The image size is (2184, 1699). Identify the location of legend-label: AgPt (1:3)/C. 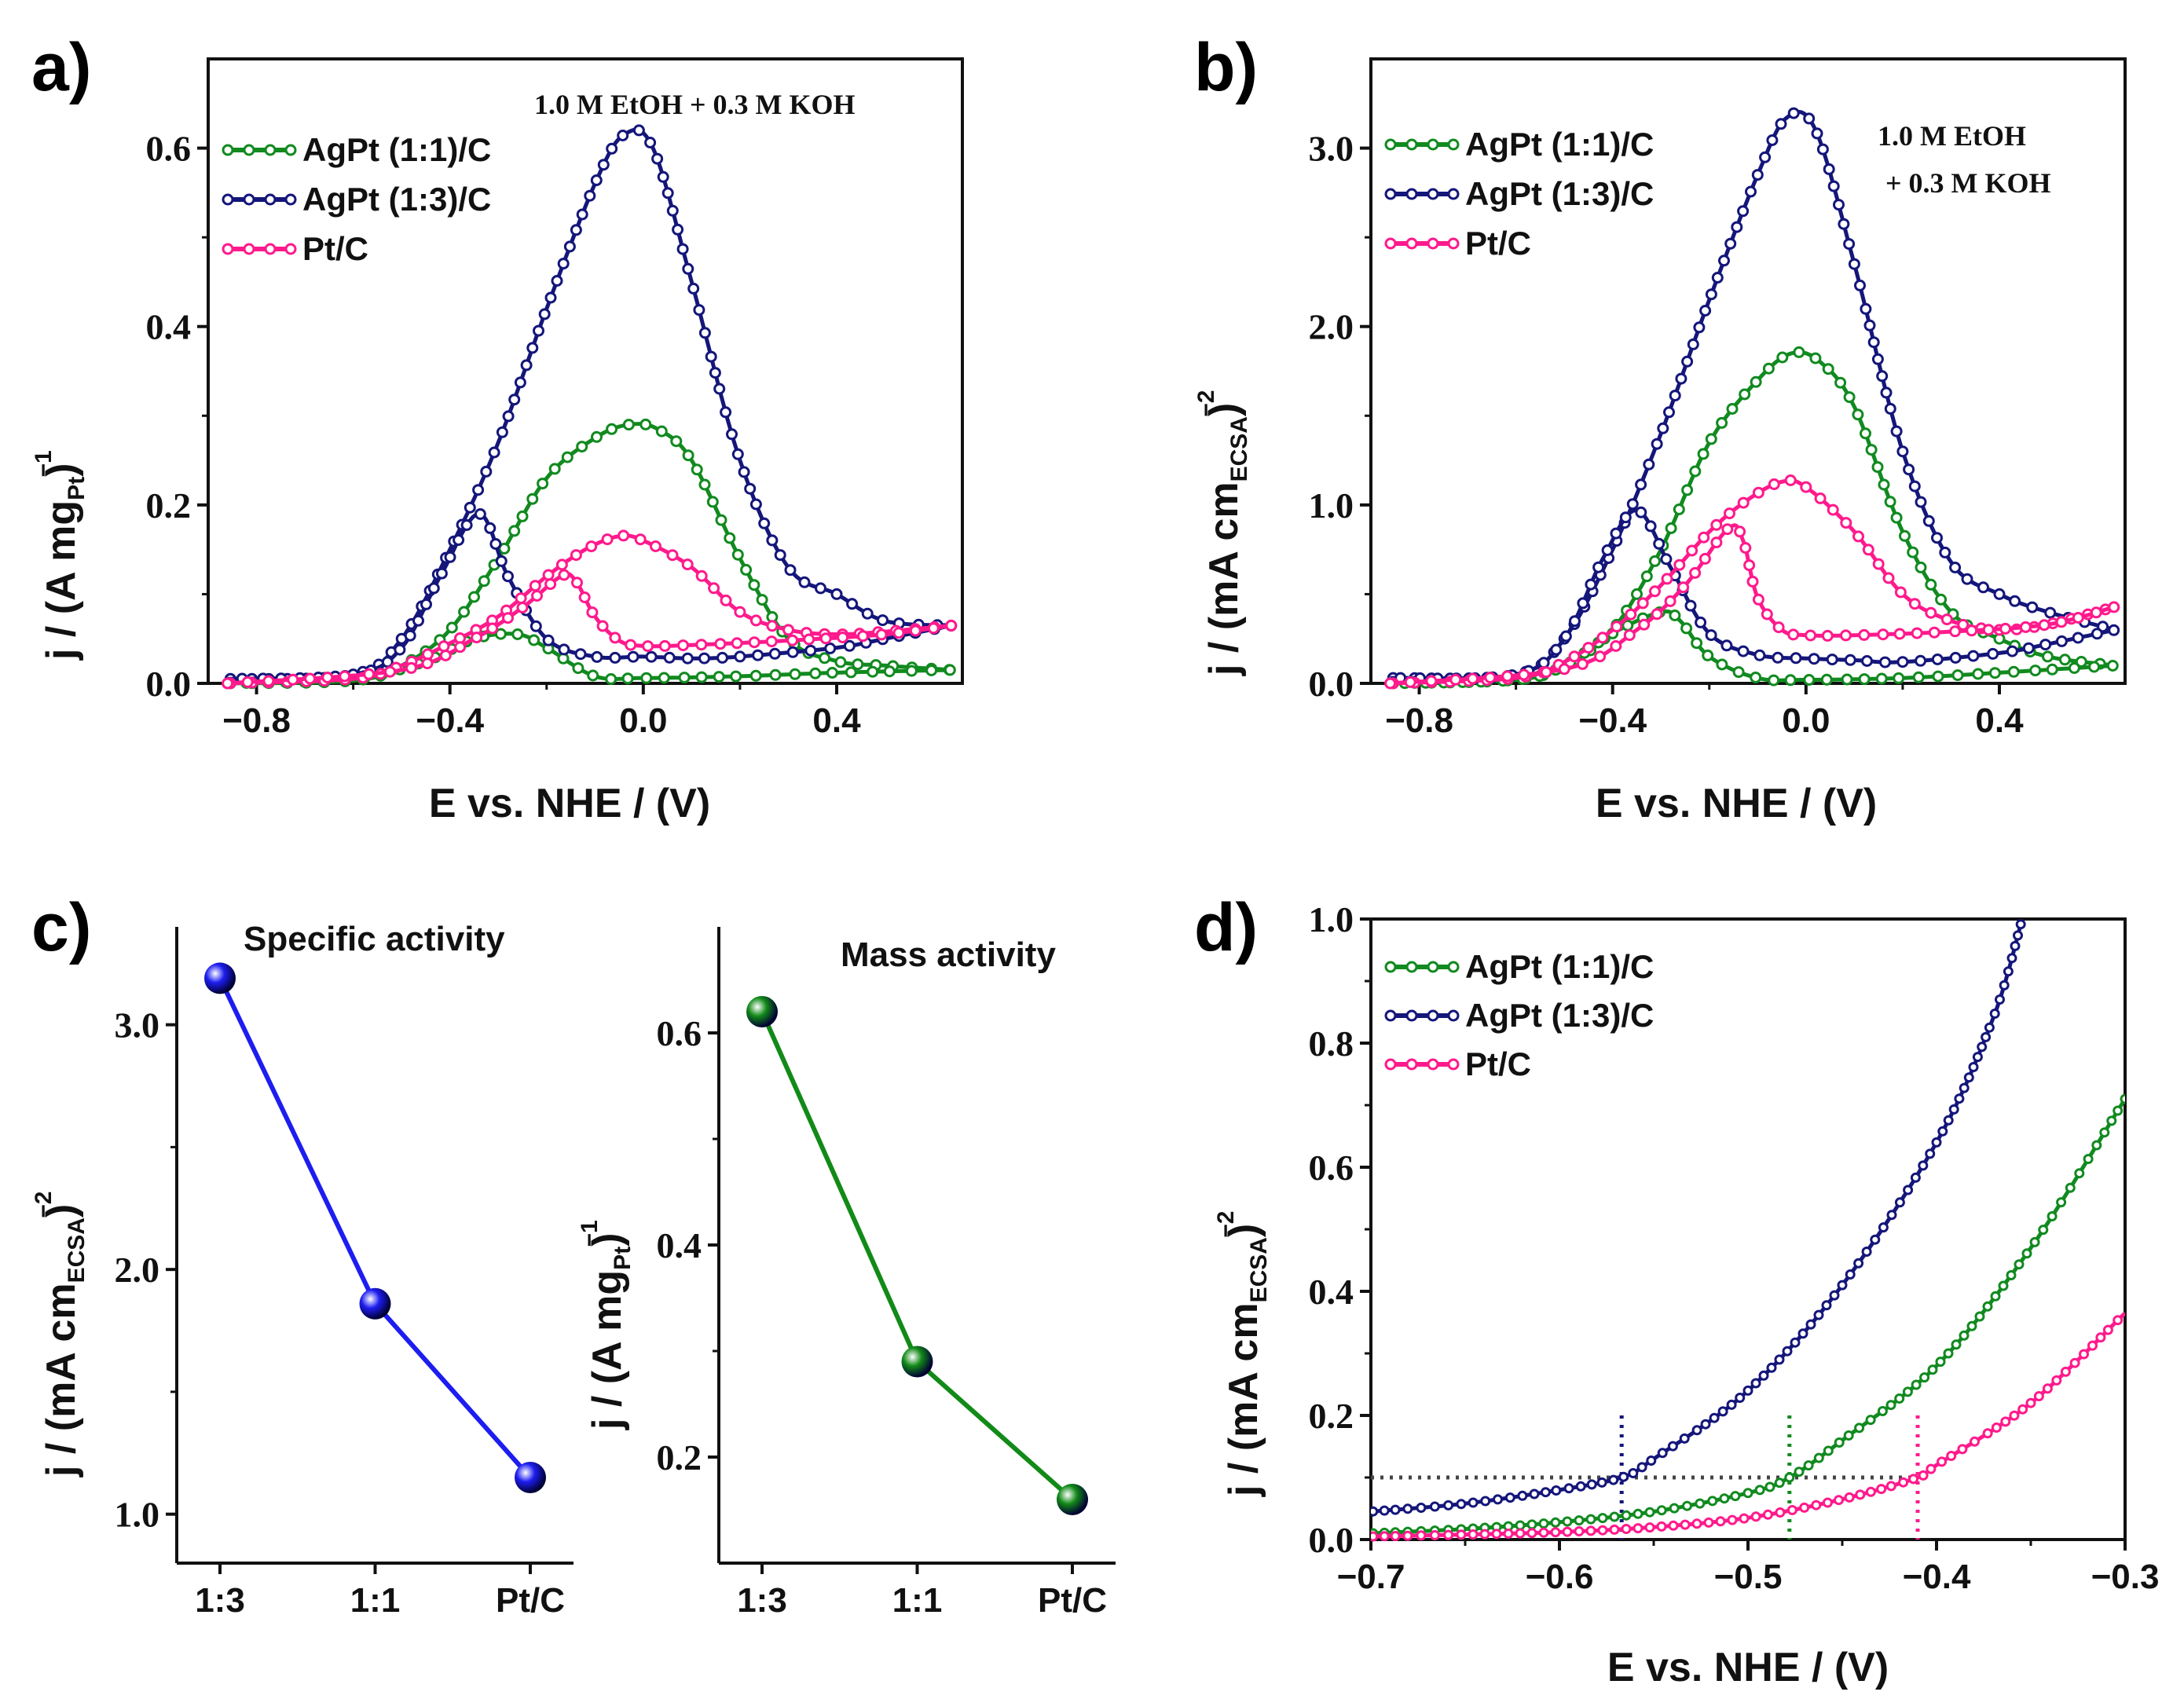
(1559, 193).